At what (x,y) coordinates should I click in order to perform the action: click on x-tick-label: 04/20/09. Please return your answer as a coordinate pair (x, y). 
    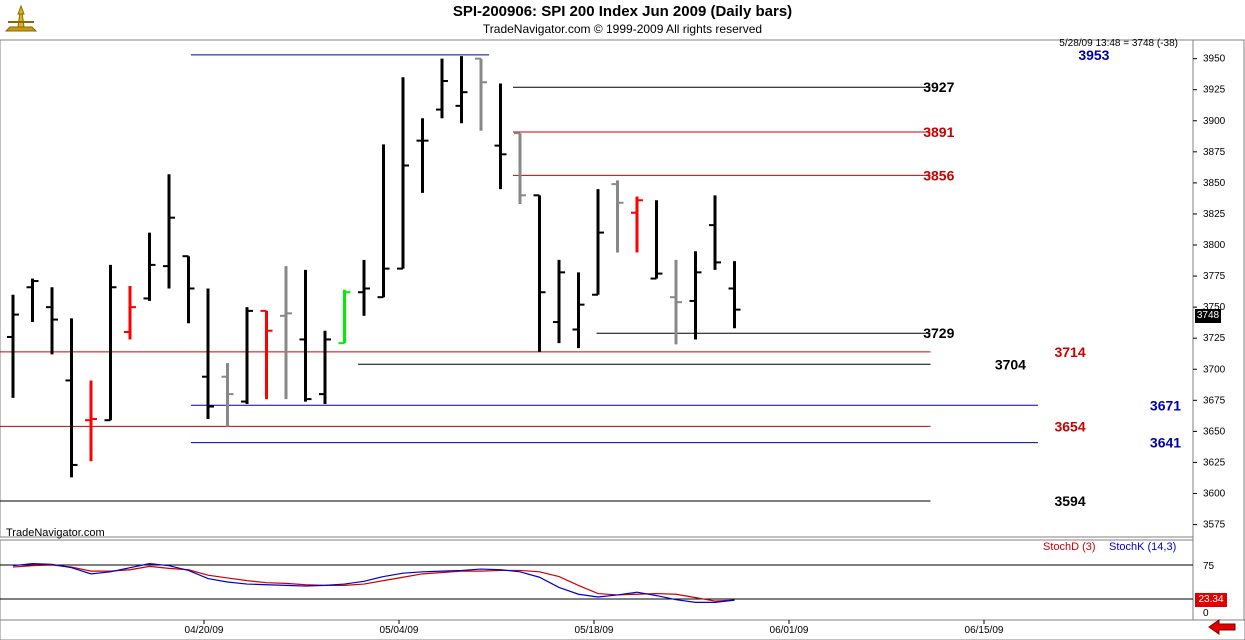
    Looking at the image, I should click on (204, 630).